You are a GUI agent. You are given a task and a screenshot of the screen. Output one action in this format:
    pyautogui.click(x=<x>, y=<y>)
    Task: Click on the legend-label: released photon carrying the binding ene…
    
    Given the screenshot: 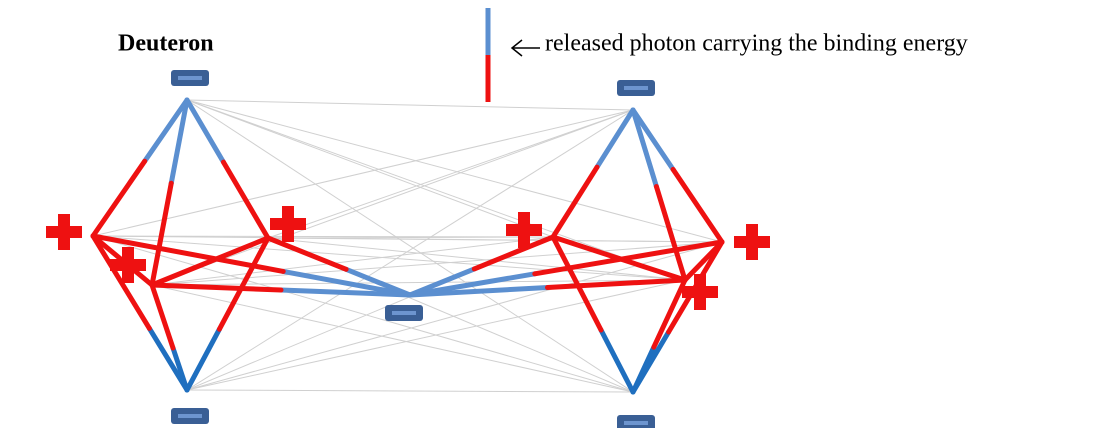 What is the action you would take?
    pyautogui.click(x=756, y=44)
    